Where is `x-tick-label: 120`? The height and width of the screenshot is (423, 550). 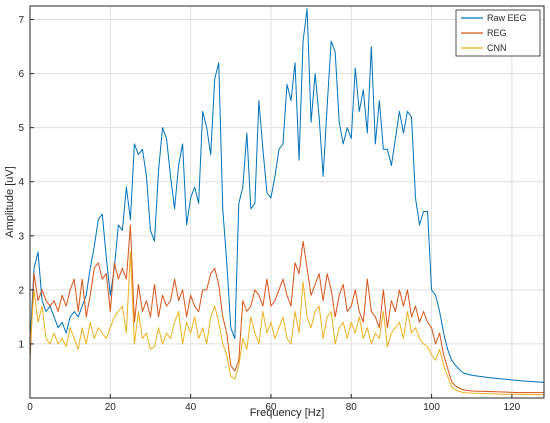
x-tick-label: 120 is located at coordinates (512, 407).